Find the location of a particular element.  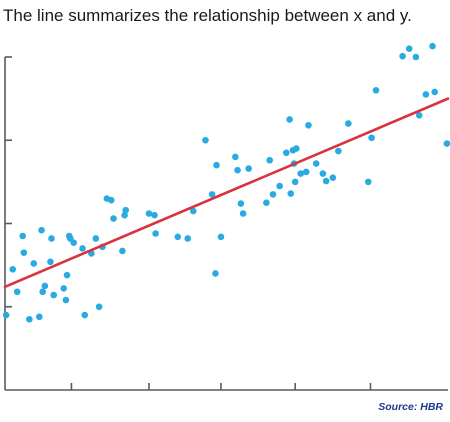

y-axis-ticks is located at coordinates (8, 182).